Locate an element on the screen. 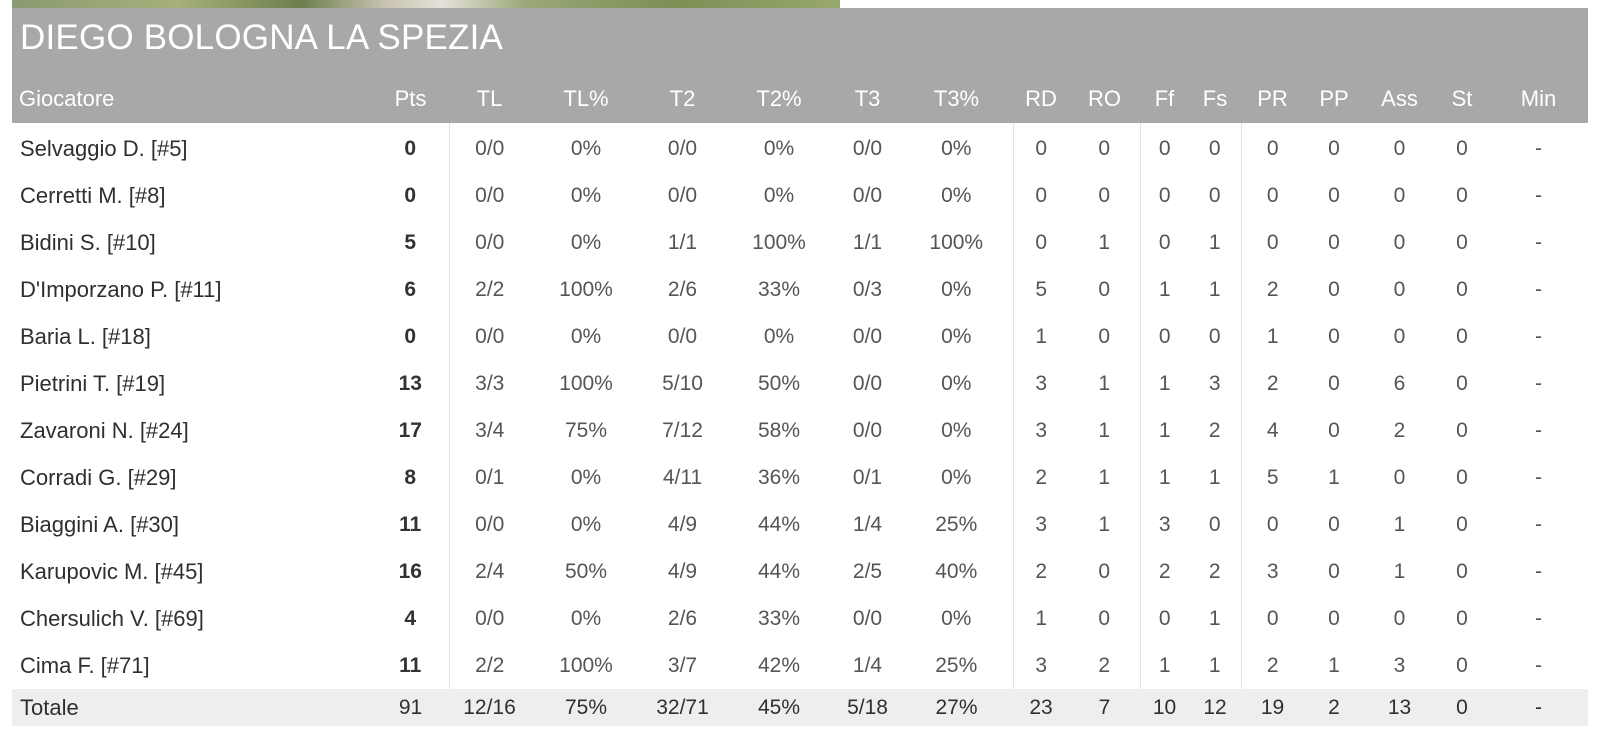 The width and height of the screenshot is (1600, 737). team-title: DIEGO BOLOGNA LA SPEZIA is located at coordinates (262, 37).